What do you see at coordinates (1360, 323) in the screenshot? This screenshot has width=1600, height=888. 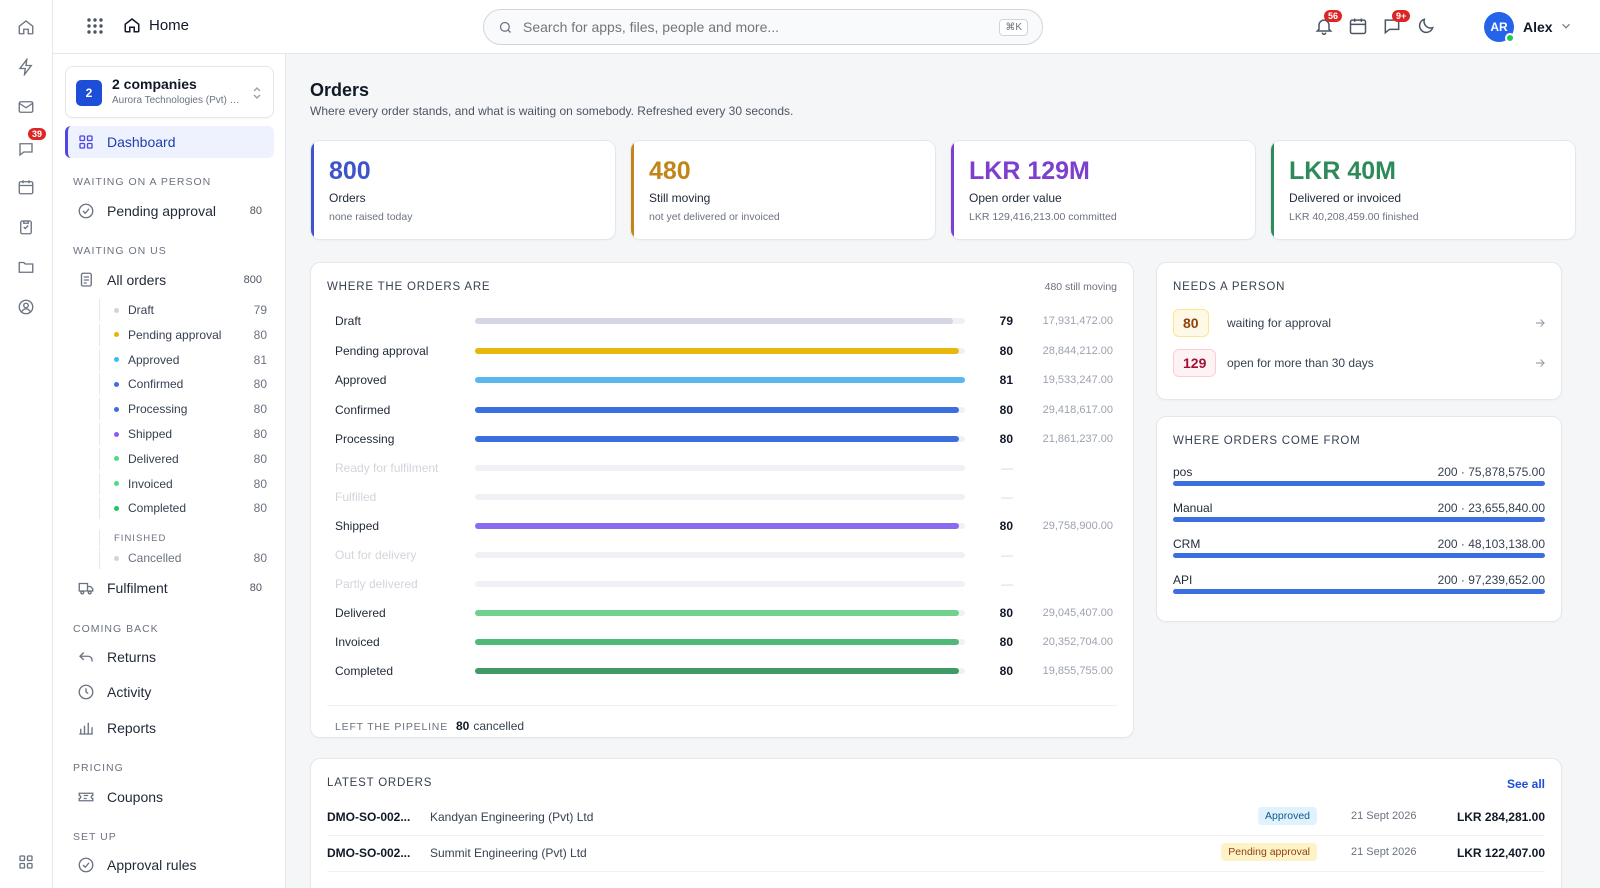 I see `needs-row: 80 waiting for approval` at bounding box center [1360, 323].